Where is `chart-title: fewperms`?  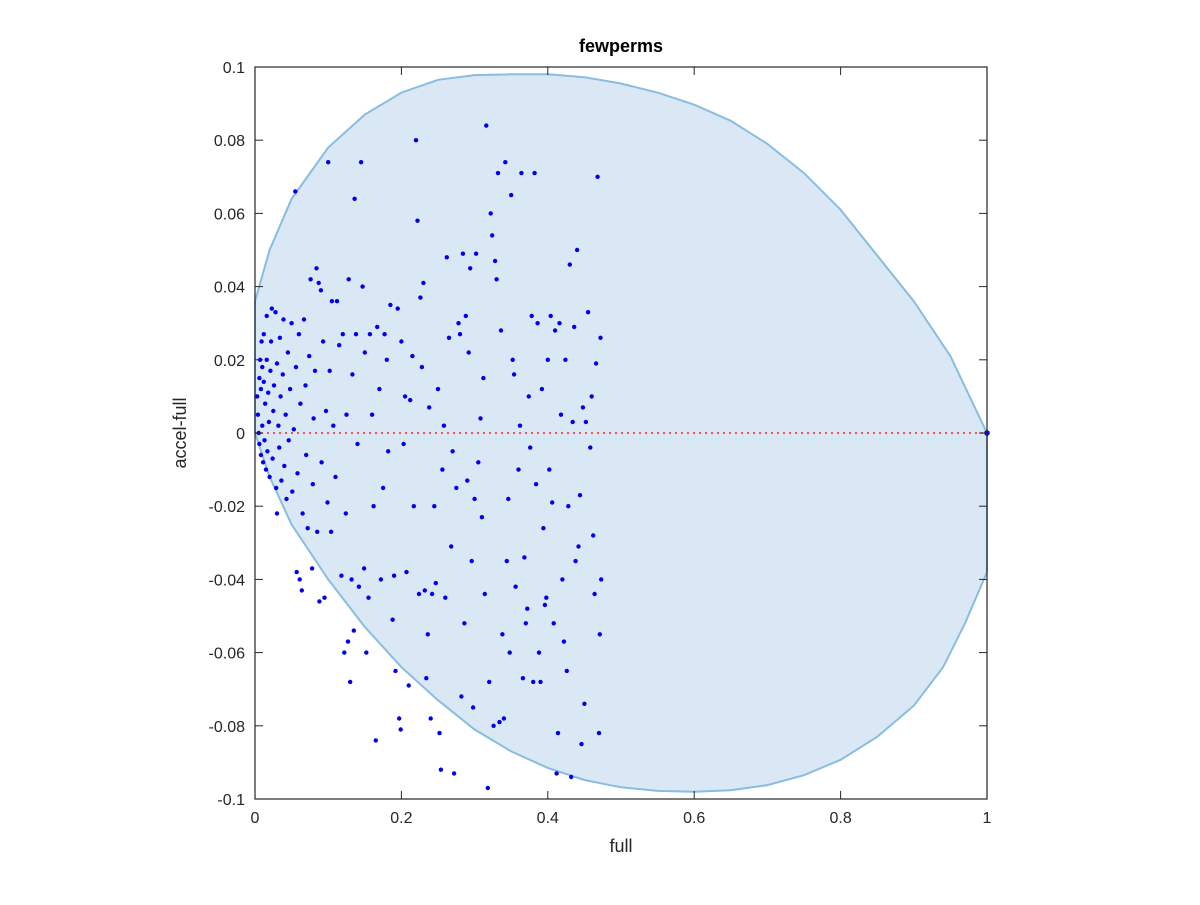
chart-title: fewperms is located at coordinates (621, 46).